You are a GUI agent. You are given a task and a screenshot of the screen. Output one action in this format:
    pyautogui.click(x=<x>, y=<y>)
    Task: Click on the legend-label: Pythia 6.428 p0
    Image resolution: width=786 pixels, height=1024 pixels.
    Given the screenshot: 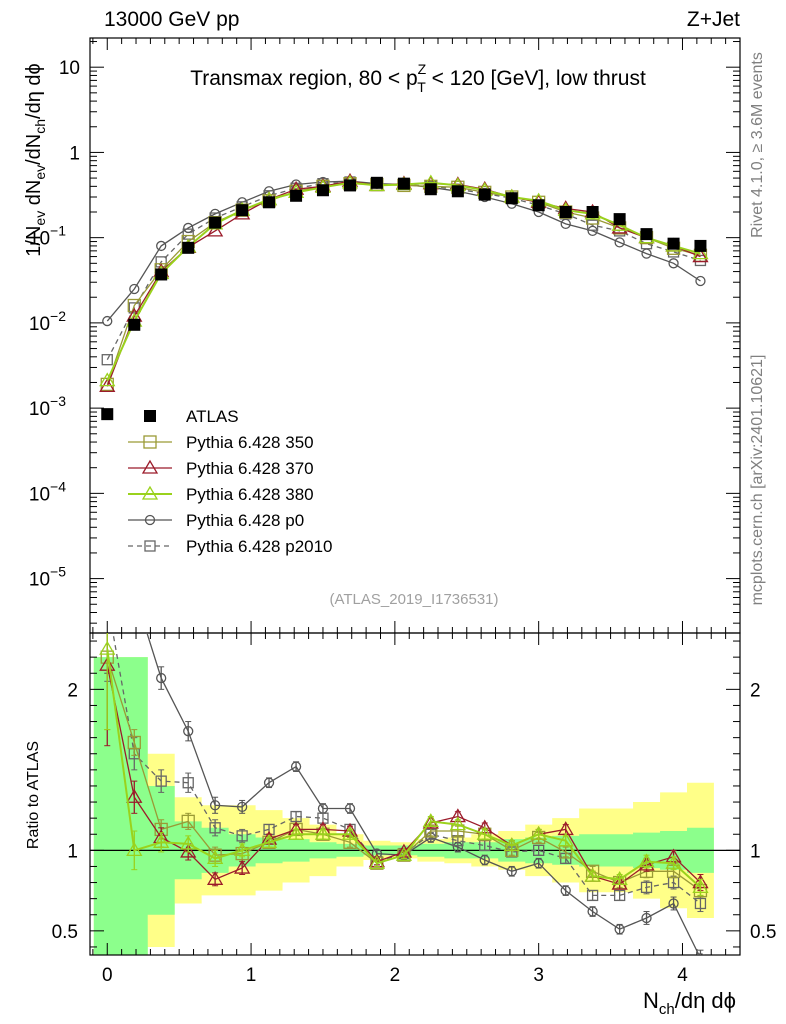 What is the action you would take?
    pyautogui.click(x=245, y=520)
    